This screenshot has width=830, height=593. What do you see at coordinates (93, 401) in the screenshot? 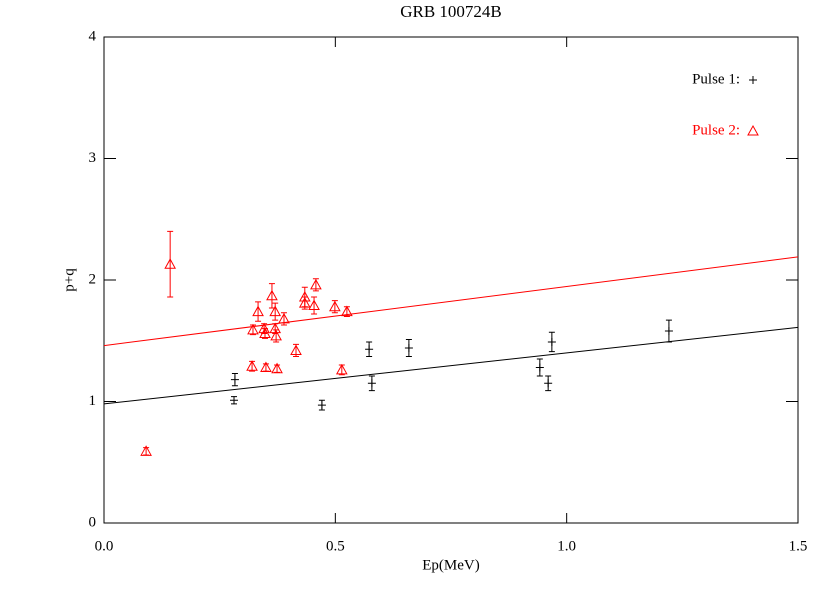
I see `y-tick-label: 1` at bounding box center [93, 401].